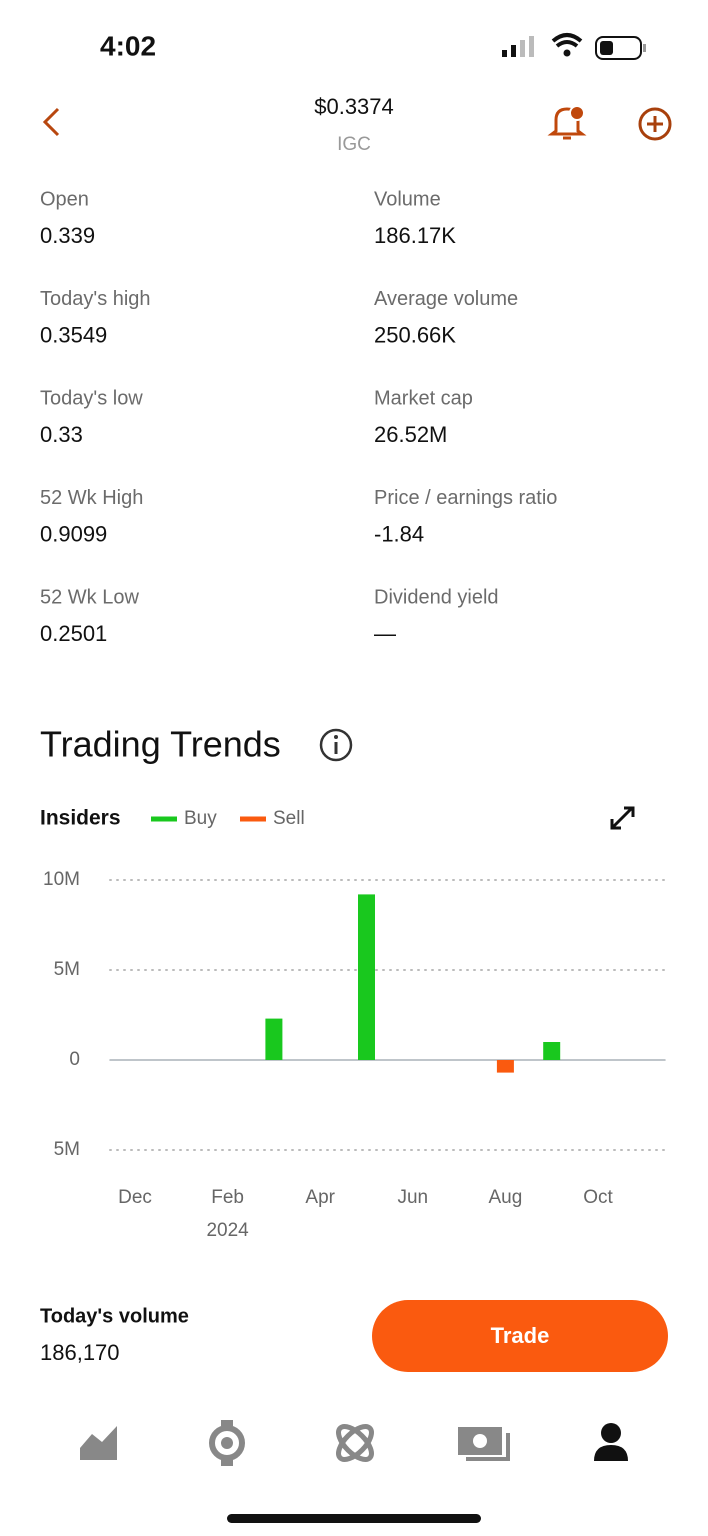  Describe the element at coordinates (64, 199) in the screenshot. I see `stat-label: Open` at that location.